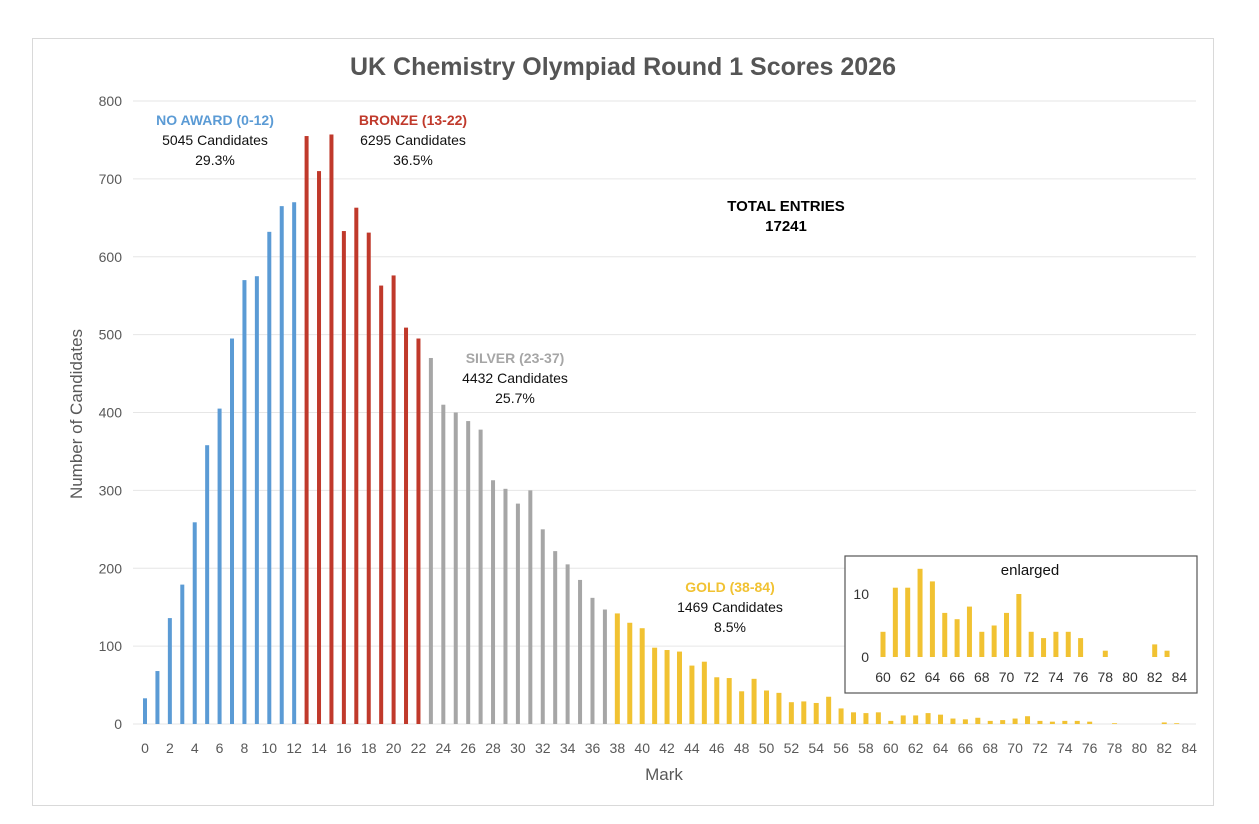 The height and width of the screenshot is (824, 1259). Describe the element at coordinates (1140, 748) in the screenshot. I see `x-tick-label: 80` at that location.